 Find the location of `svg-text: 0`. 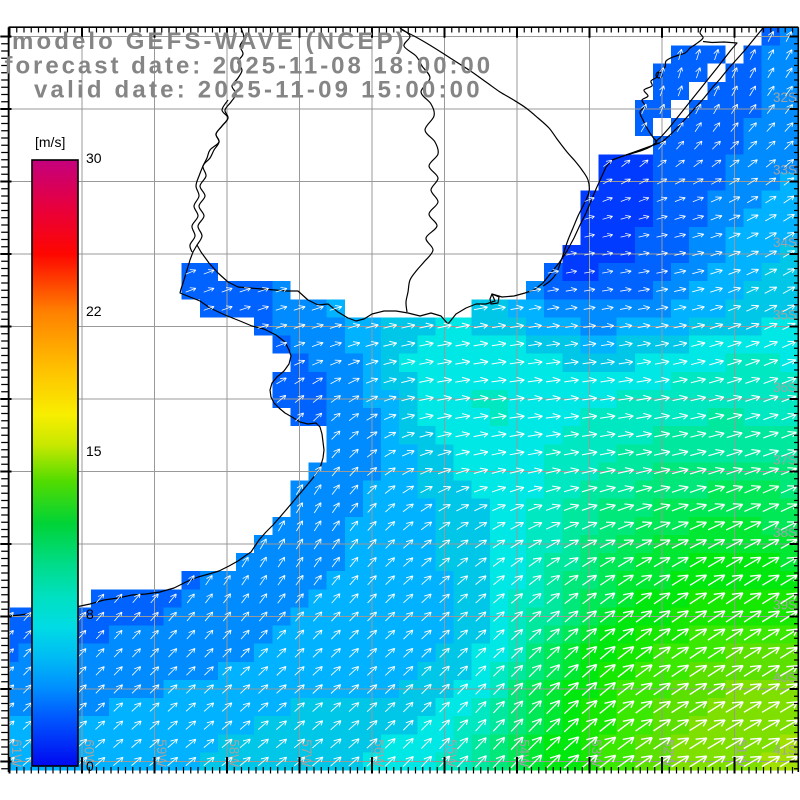

svg-text: 0 is located at coordinates (90, 766).